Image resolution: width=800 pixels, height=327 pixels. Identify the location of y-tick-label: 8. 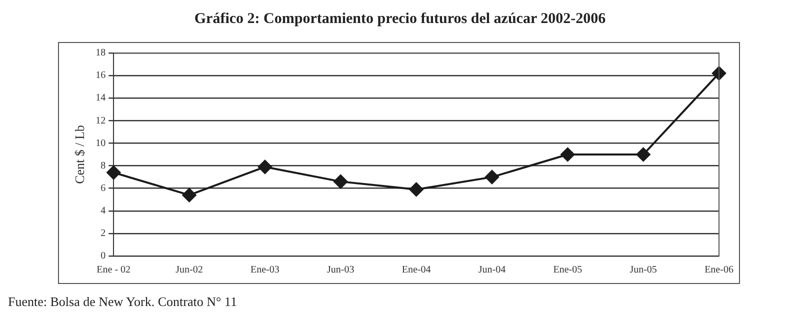
(103, 166).